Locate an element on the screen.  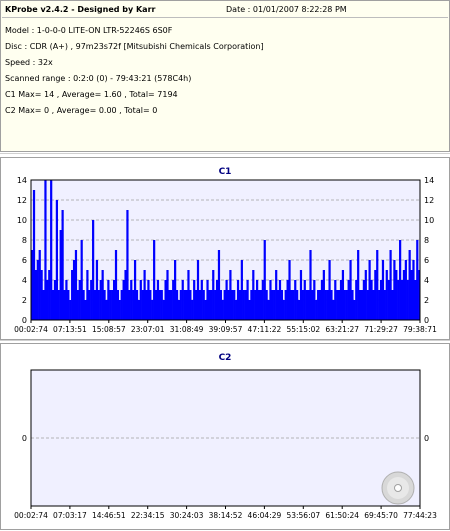
y-tick-label: 2 is located at coordinates (24, 300).